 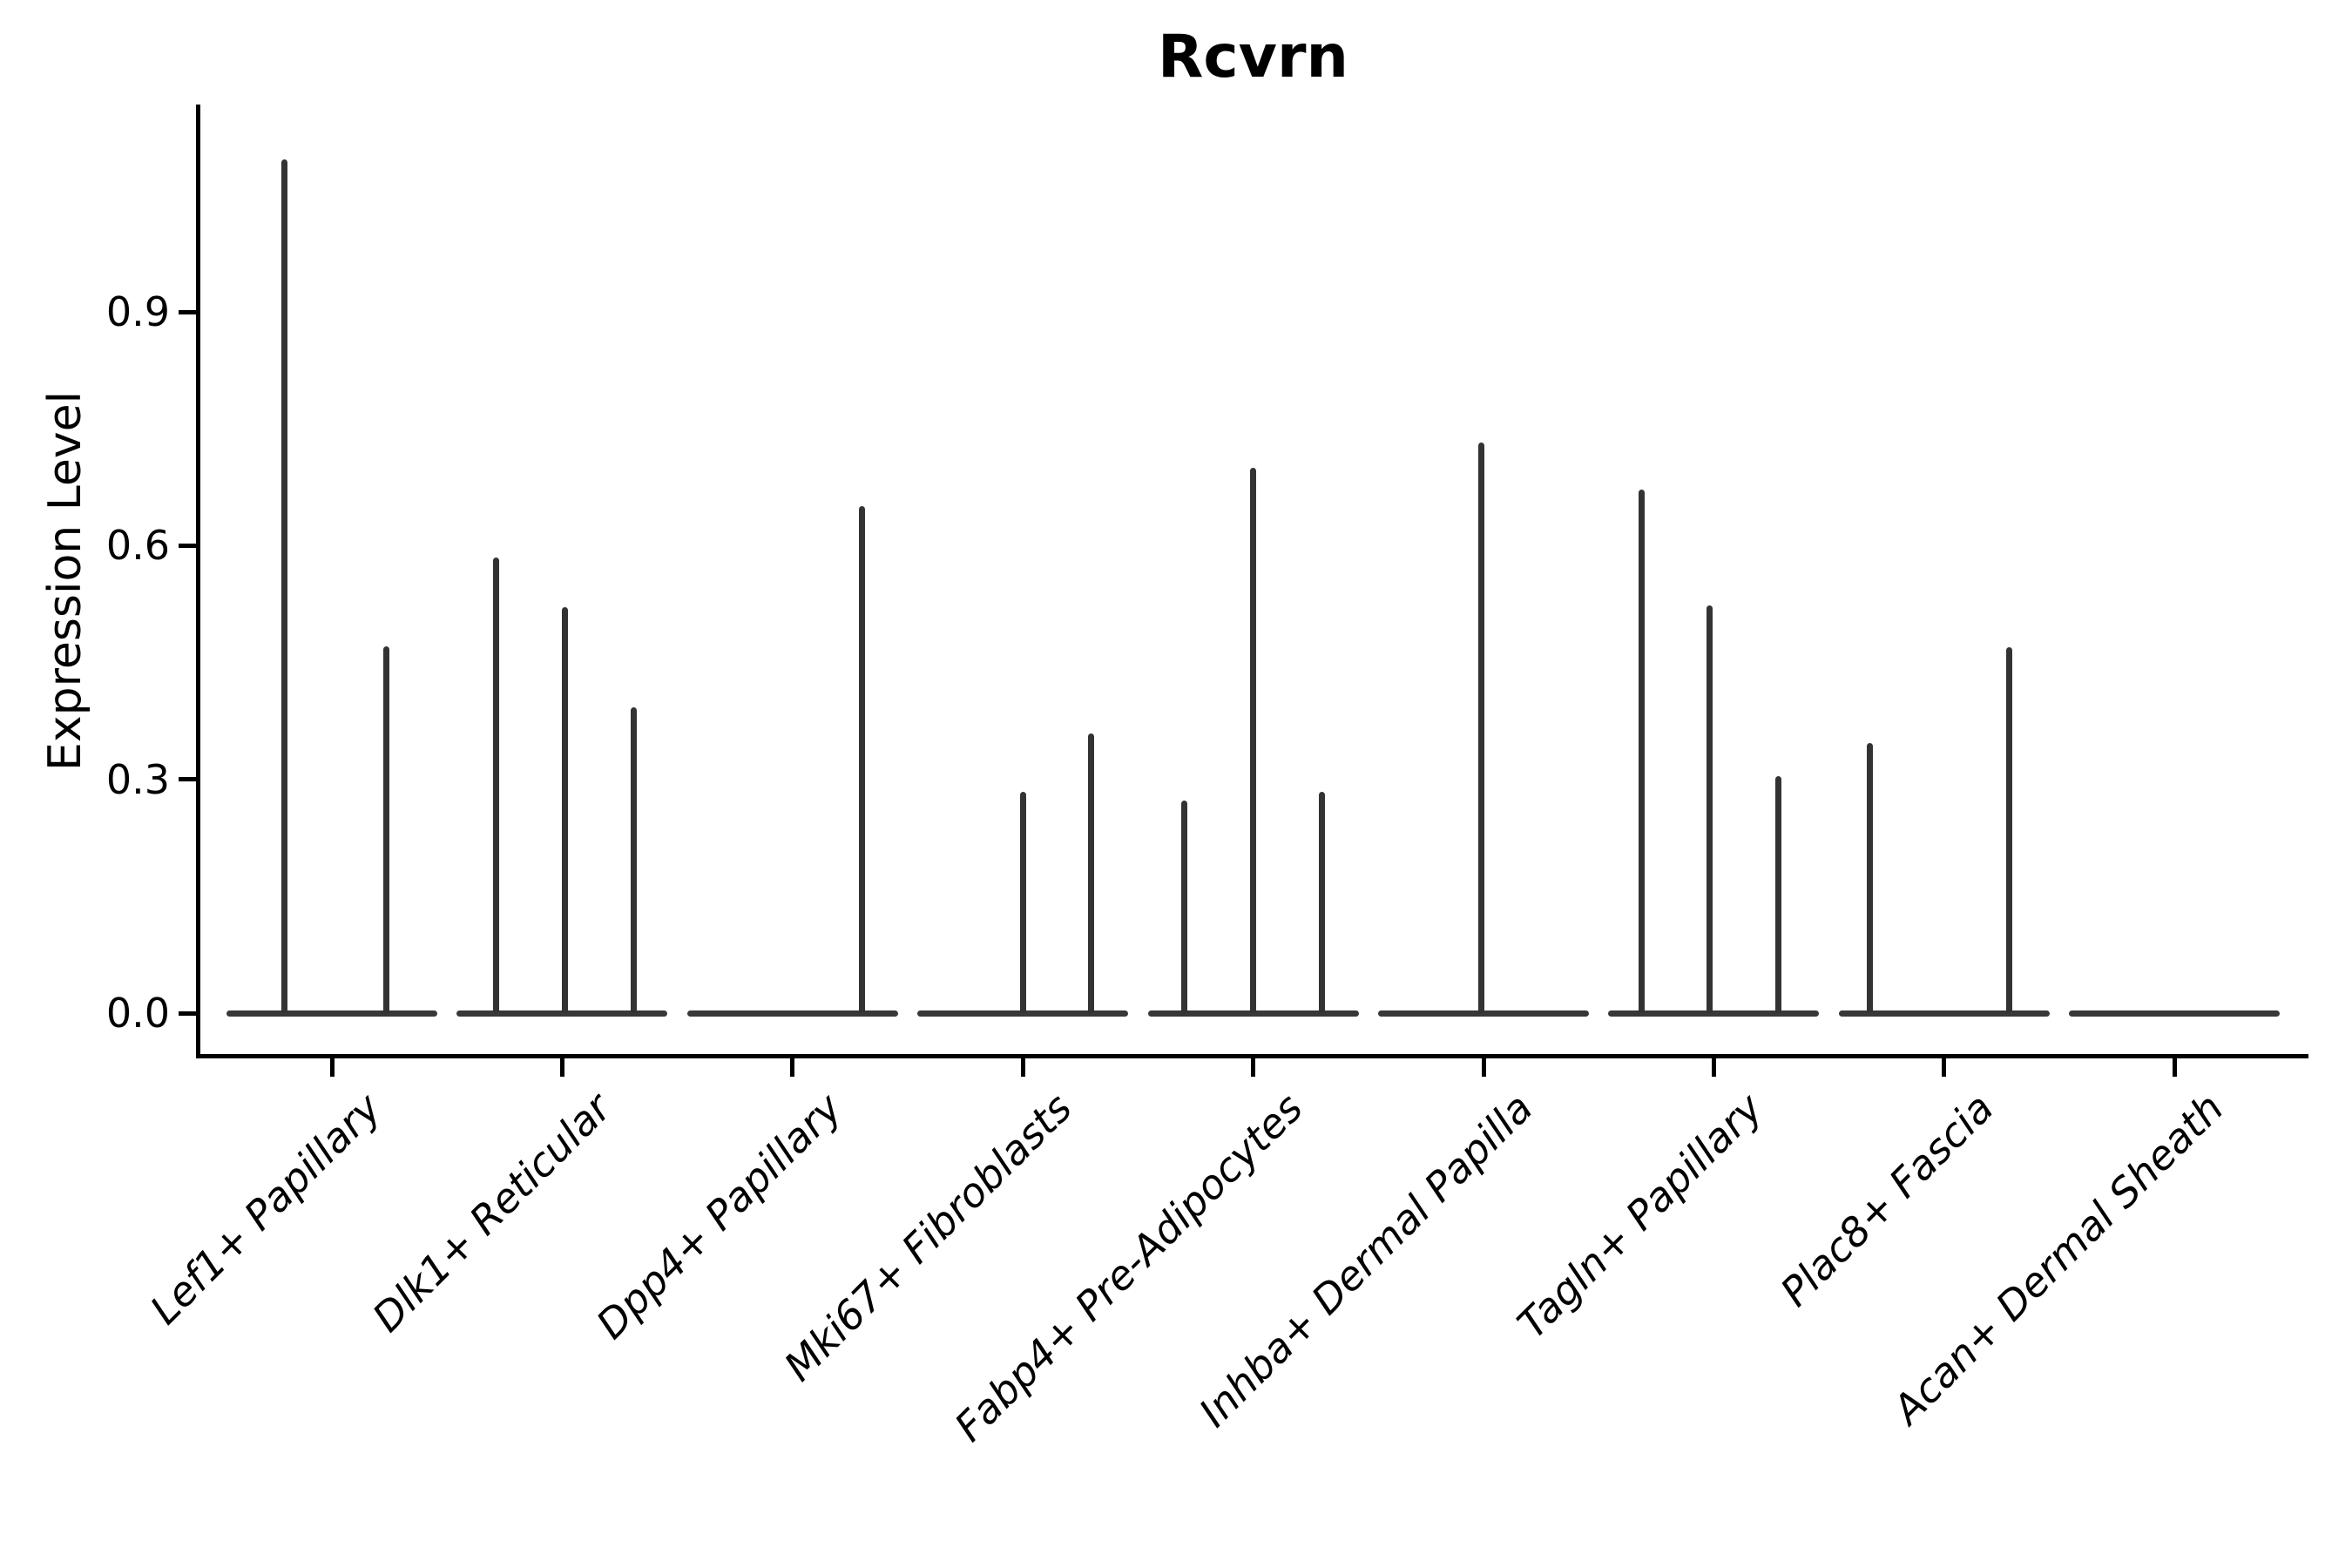 What do you see at coordinates (65, 581) in the screenshot?
I see `y-axis-label: Expression Level` at bounding box center [65, 581].